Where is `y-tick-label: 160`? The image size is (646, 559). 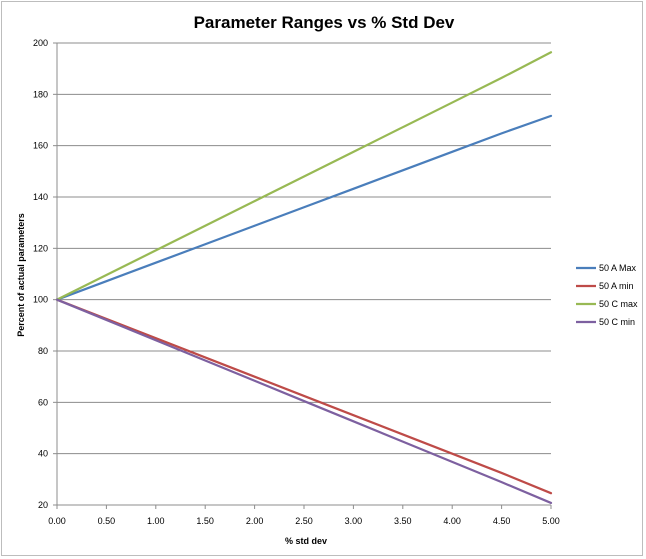
y-tick-label: 160 is located at coordinates (40, 146).